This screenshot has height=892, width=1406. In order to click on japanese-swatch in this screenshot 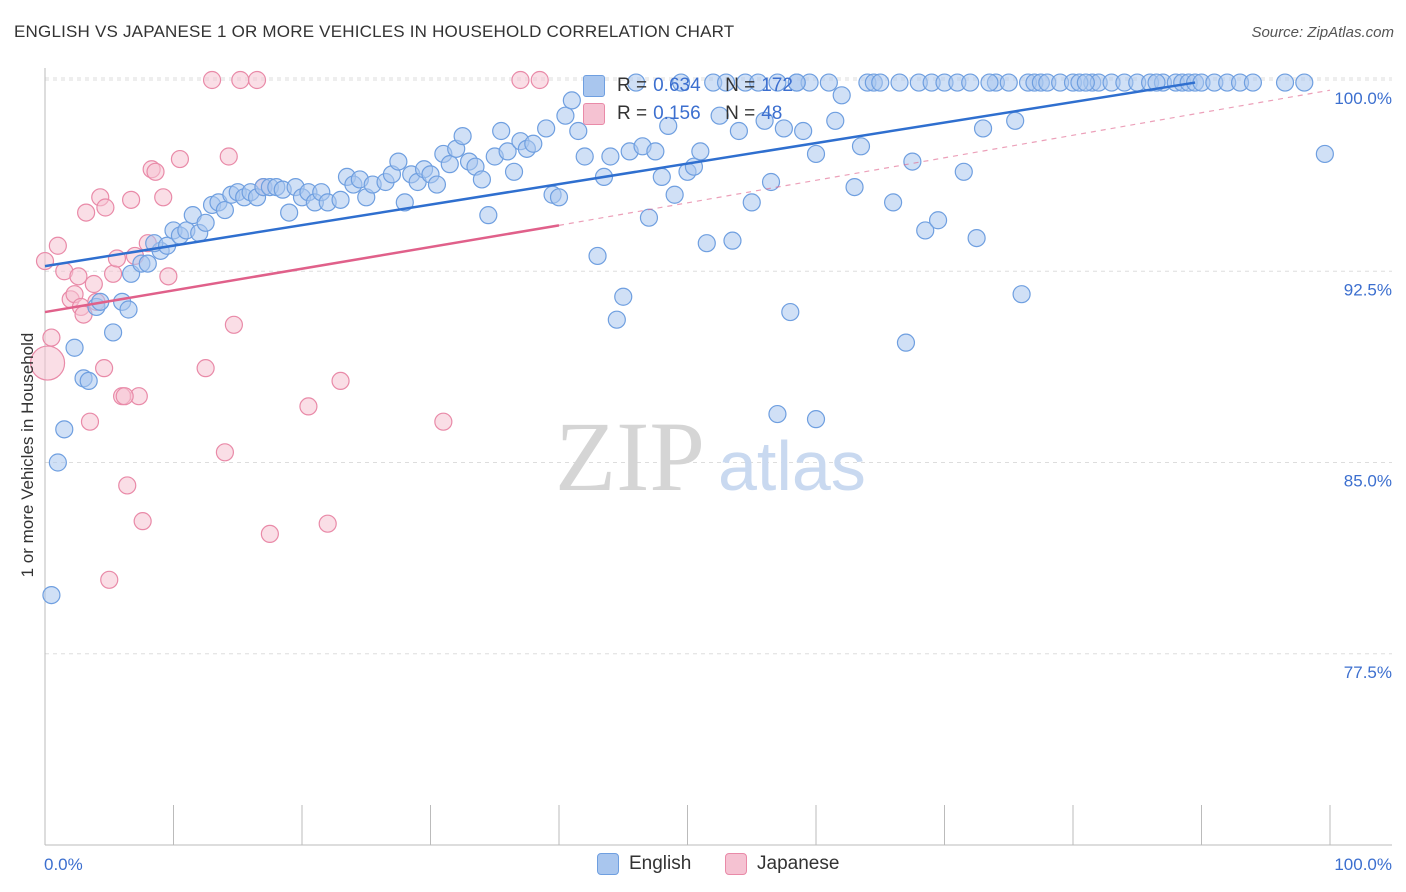, I will do `click(594, 114)`.